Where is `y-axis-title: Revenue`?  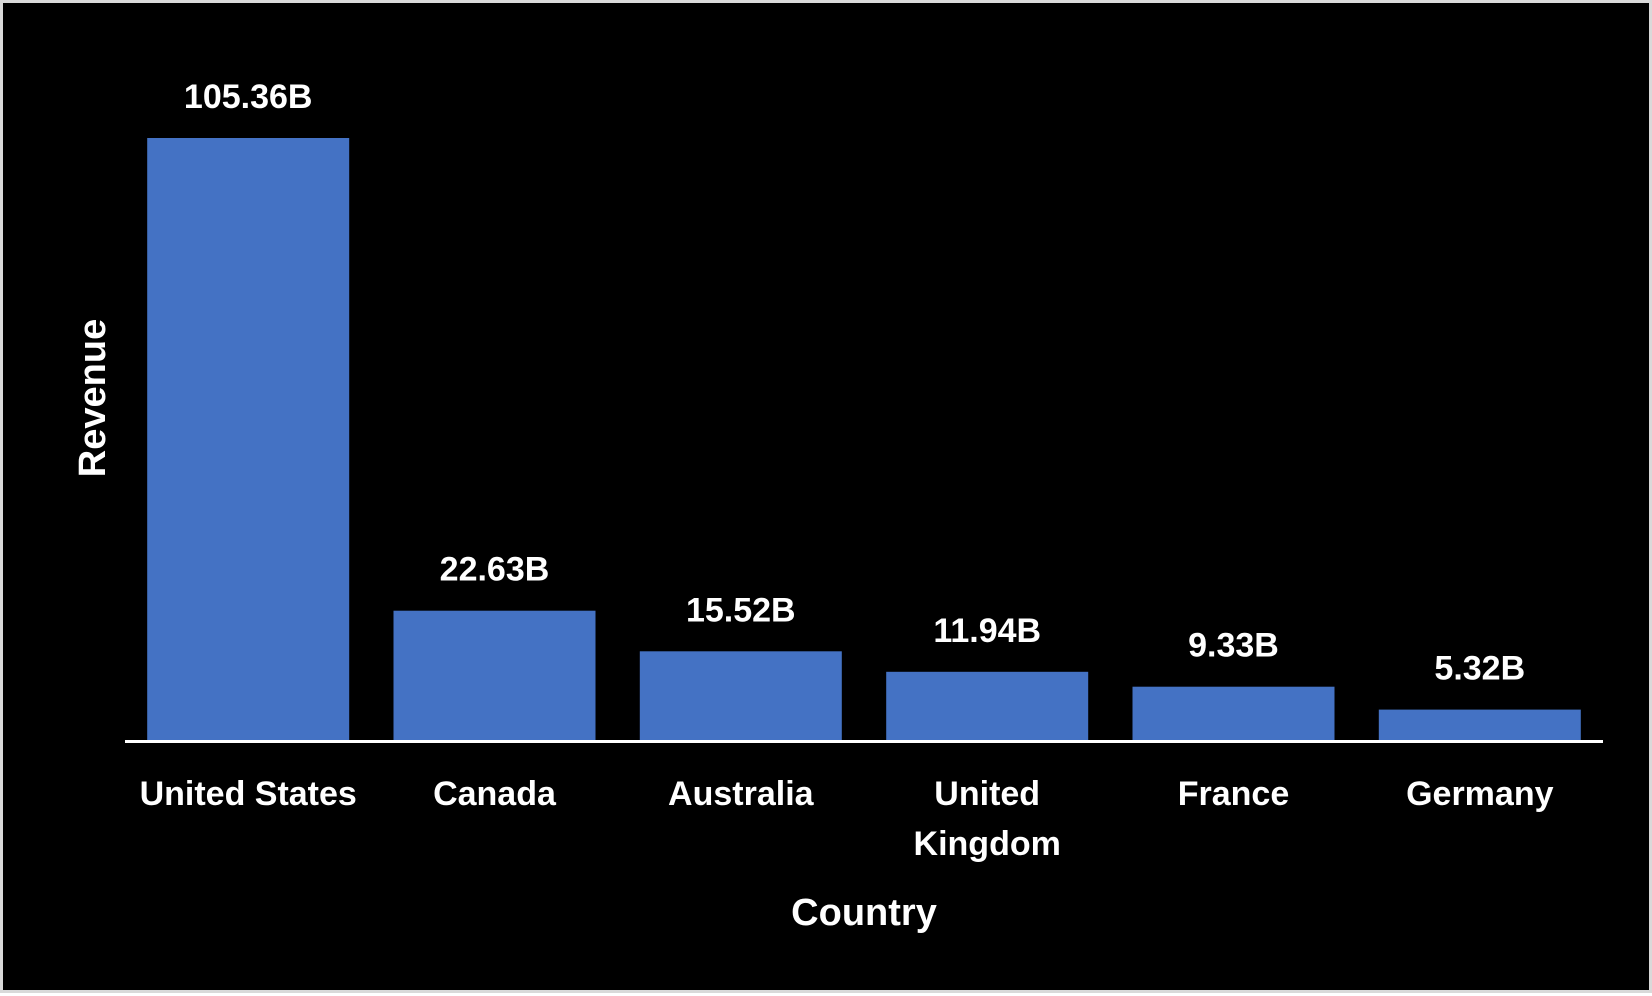 y-axis-title: Revenue is located at coordinates (93, 398).